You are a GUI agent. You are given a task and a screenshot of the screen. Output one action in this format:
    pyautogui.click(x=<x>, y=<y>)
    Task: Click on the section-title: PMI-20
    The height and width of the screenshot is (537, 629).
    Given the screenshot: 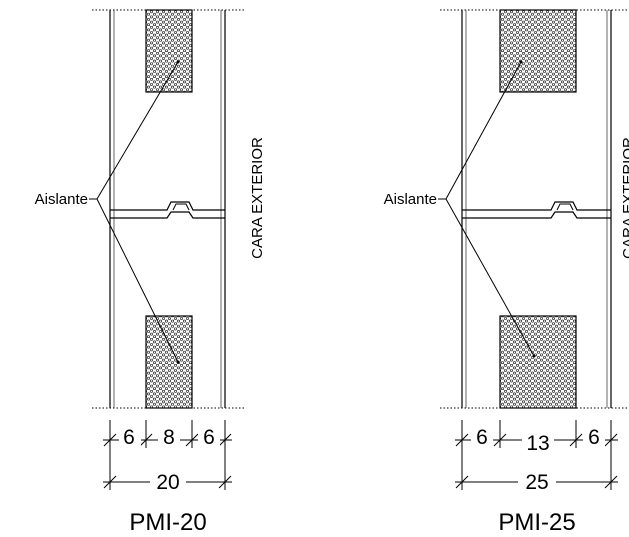 What is the action you would take?
    pyautogui.click(x=167, y=522)
    